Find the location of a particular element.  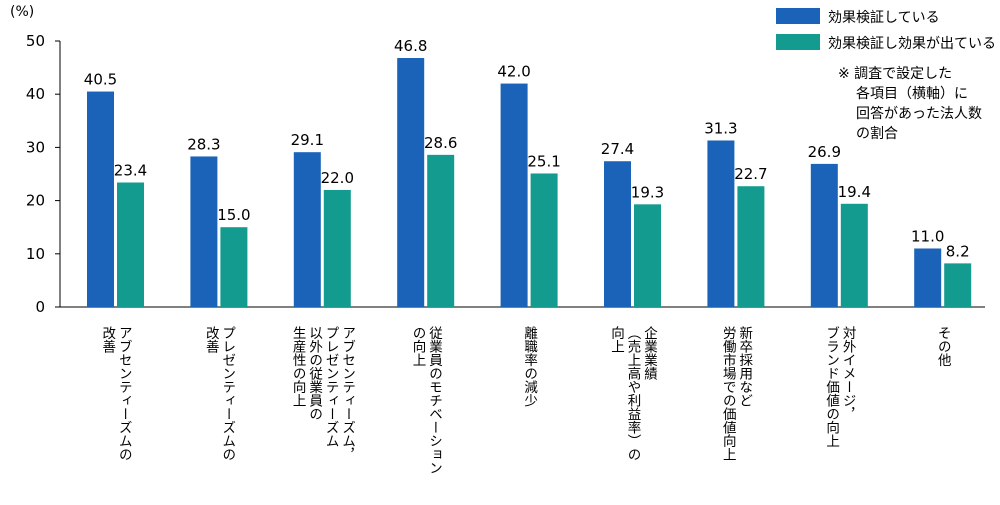

note-line: 各項目（横軸）に is located at coordinates (912, 94).